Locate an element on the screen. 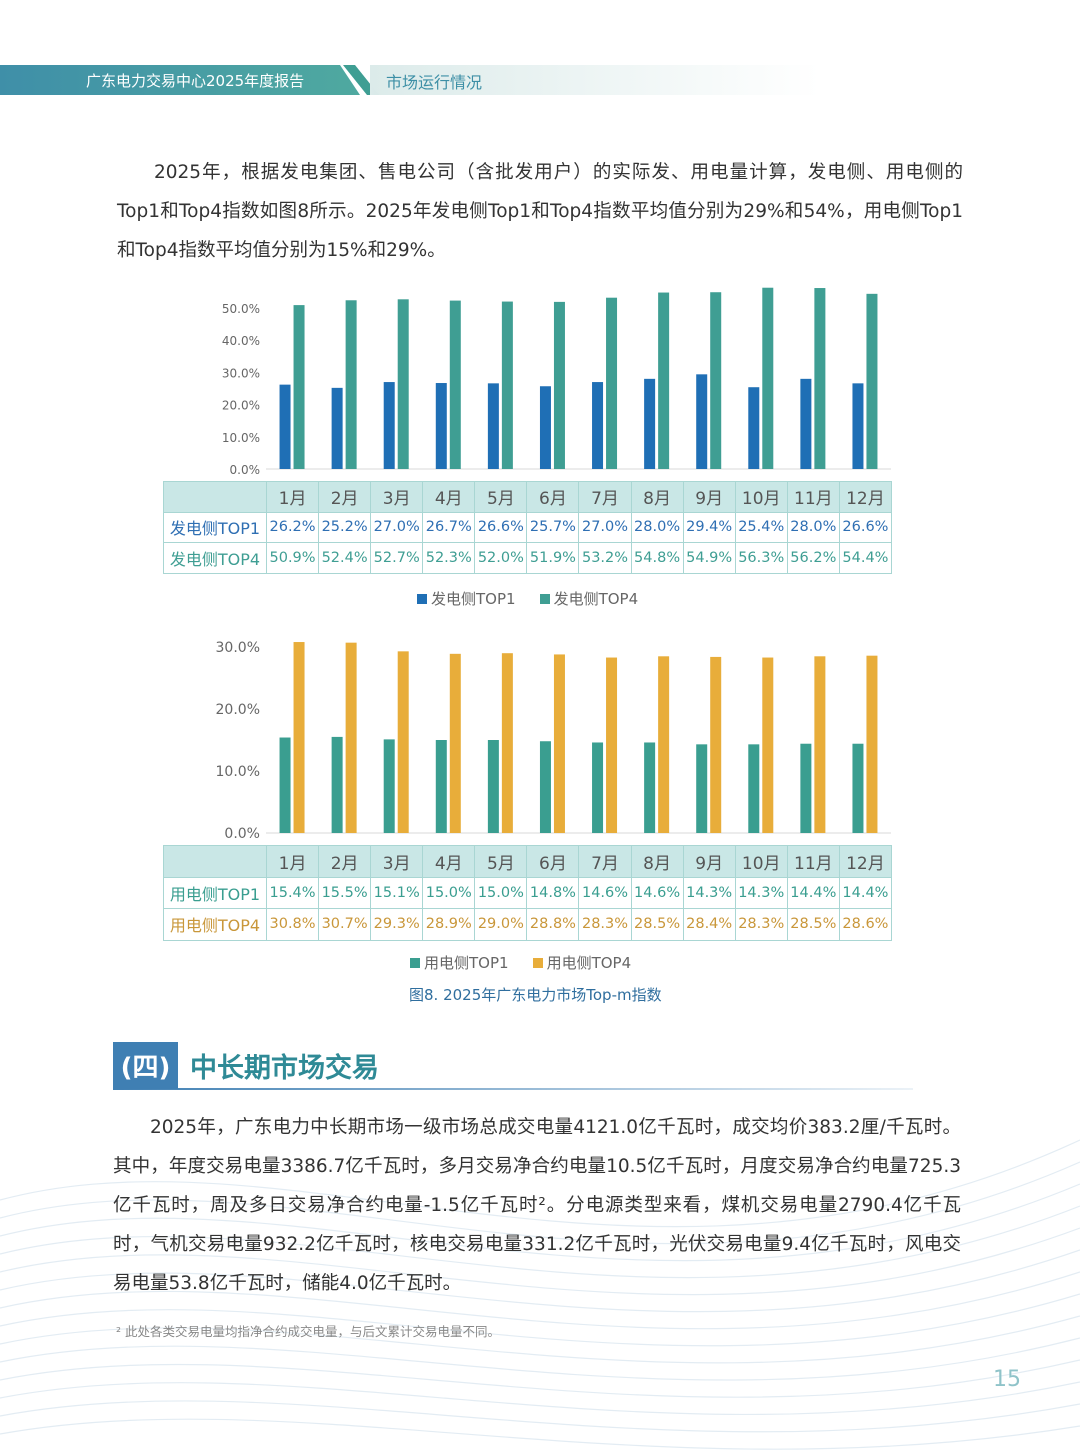 The height and width of the screenshot is (1455, 1080). y-tick-label: 0.0% is located at coordinates (242, 834).